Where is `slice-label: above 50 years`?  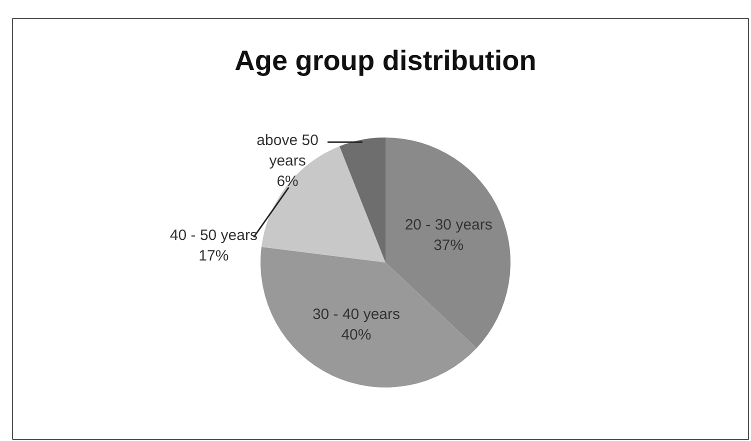 slice-label: above 50 years is located at coordinates (287, 151).